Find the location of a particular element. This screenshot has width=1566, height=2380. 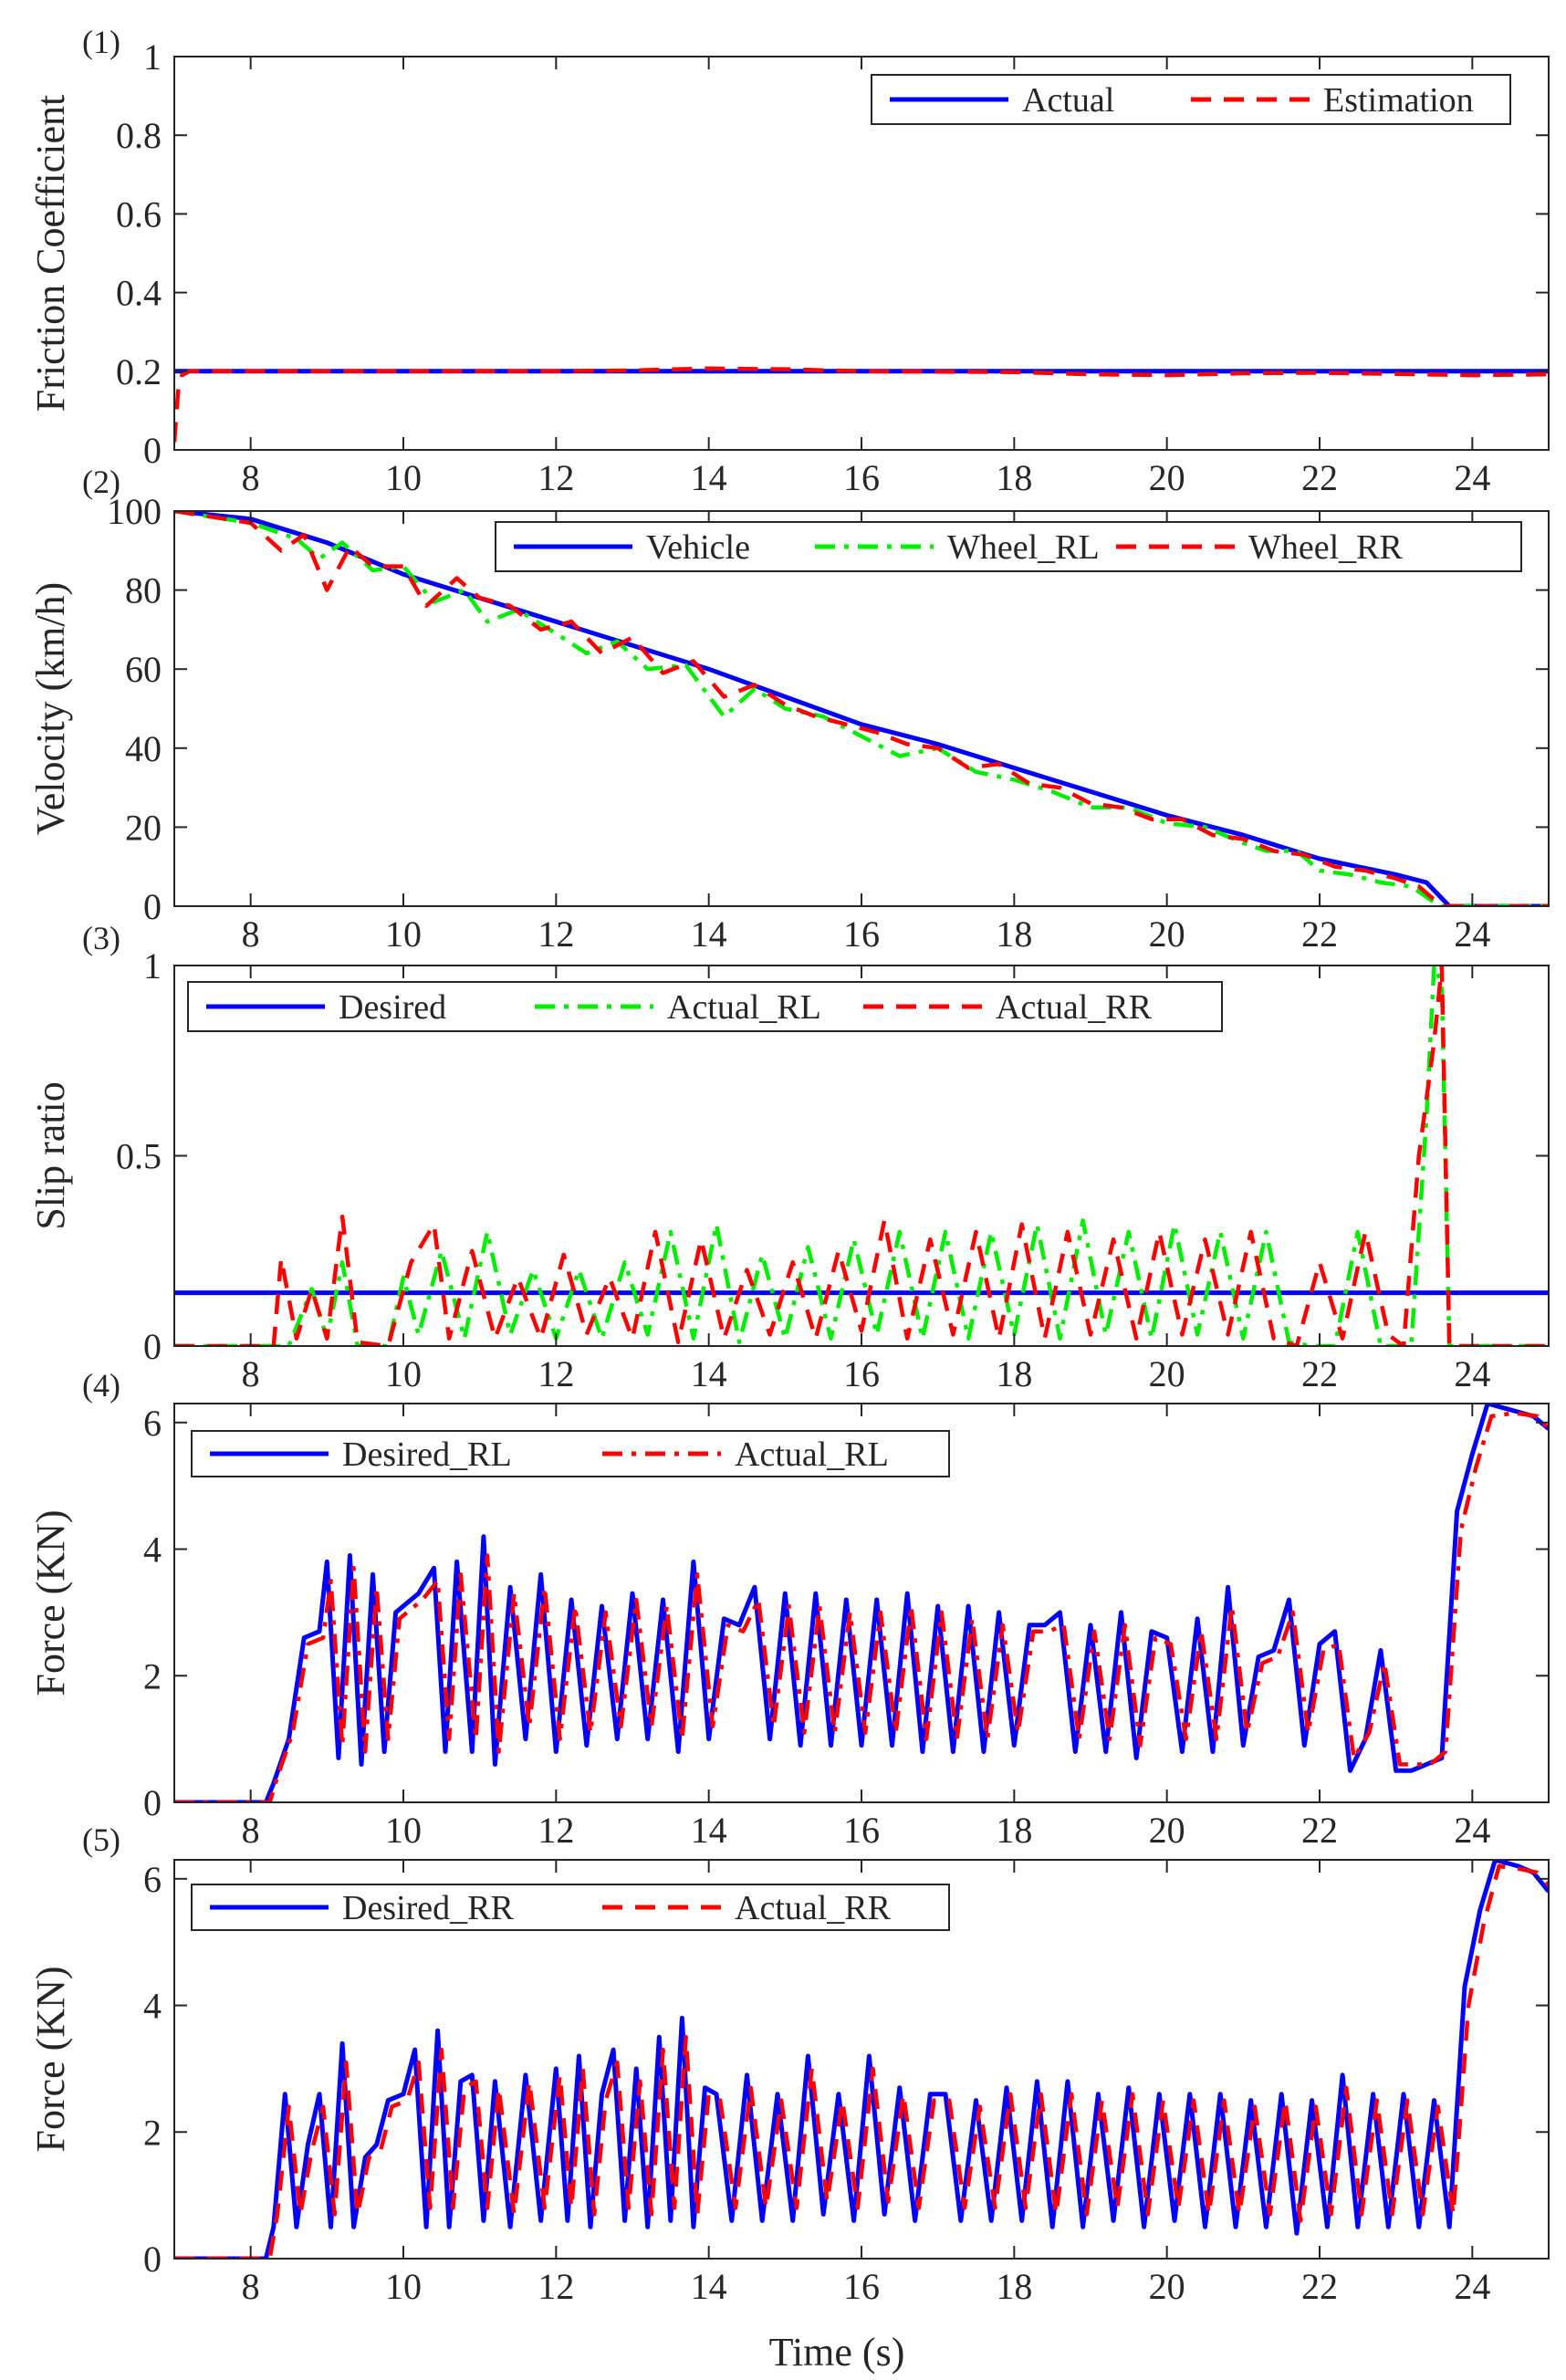

y-tick-label: 80 is located at coordinates (143, 590).